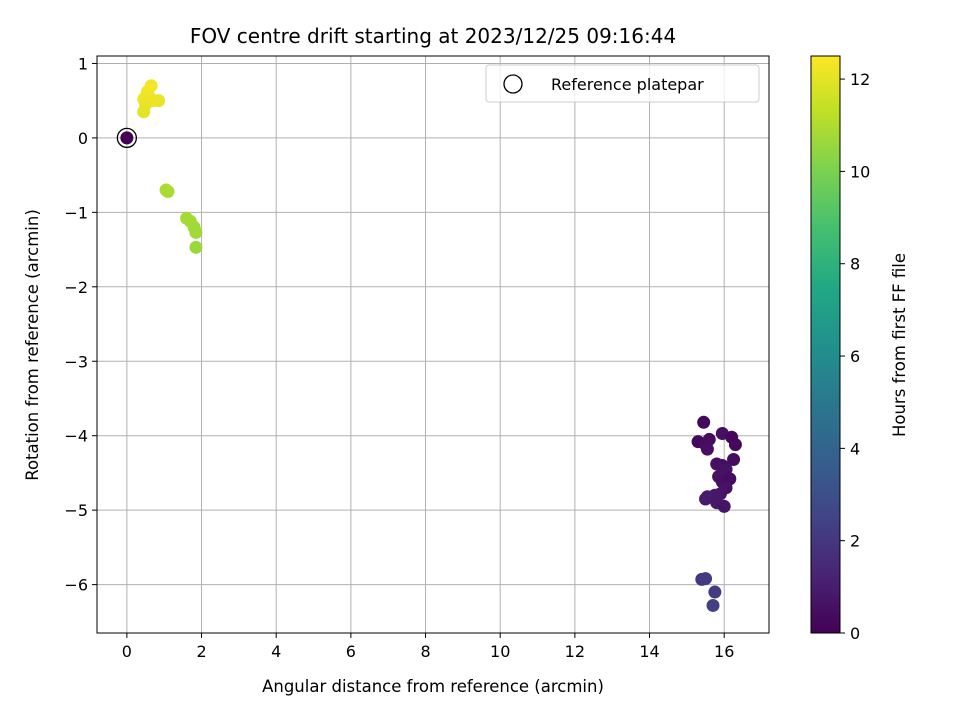 The width and height of the screenshot is (960, 720). What do you see at coordinates (627, 84) in the screenshot?
I see `legend-label: Reference platepar` at bounding box center [627, 84].